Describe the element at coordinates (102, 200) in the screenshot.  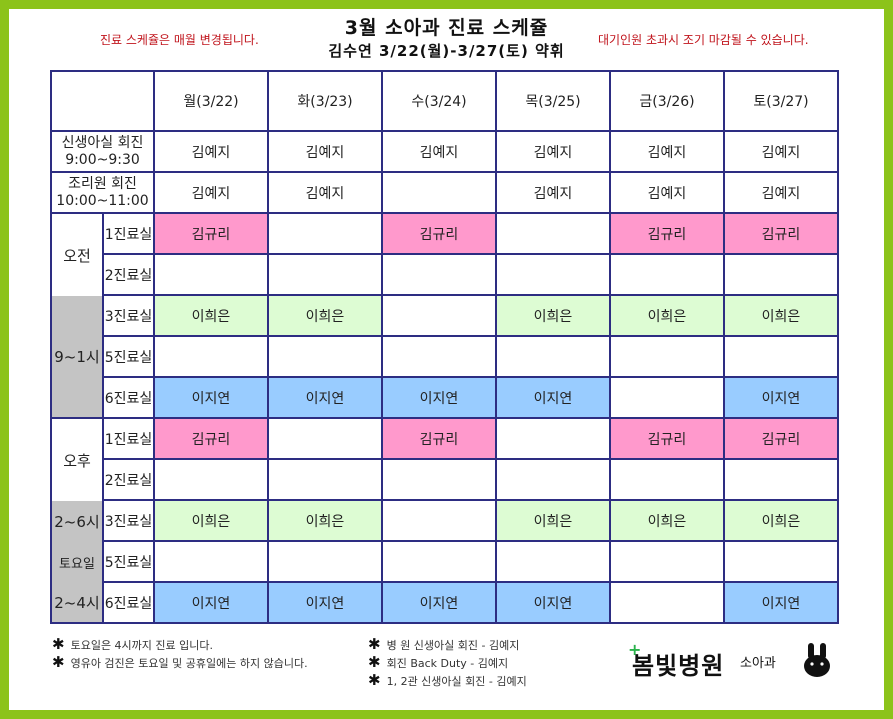
I see `postpartum-rounds-time: 10:00~11:00` at that location.